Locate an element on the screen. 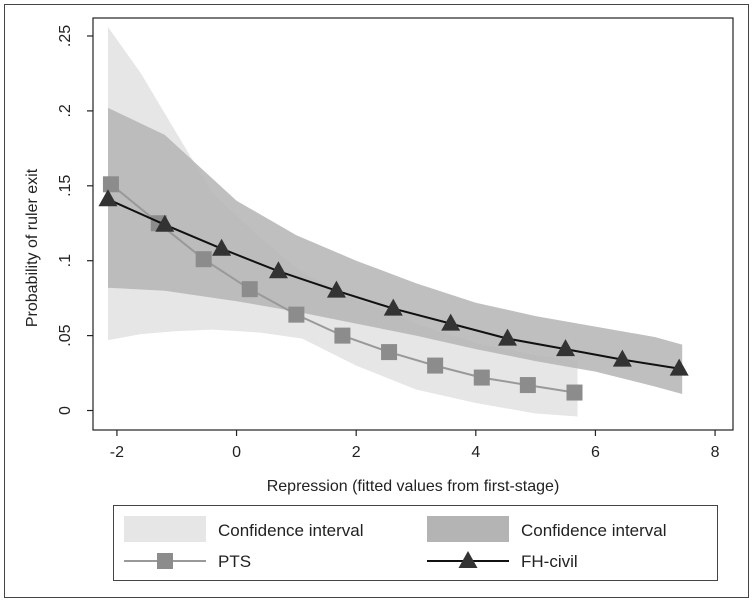 The image size is (753, 602). x-tick-label: 0 is located at coordinates (236, 452).